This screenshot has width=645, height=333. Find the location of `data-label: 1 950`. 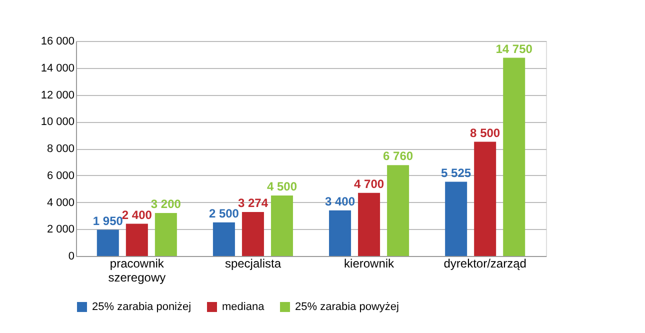

data-label: 1 950 is located at coordinates (108, 221).